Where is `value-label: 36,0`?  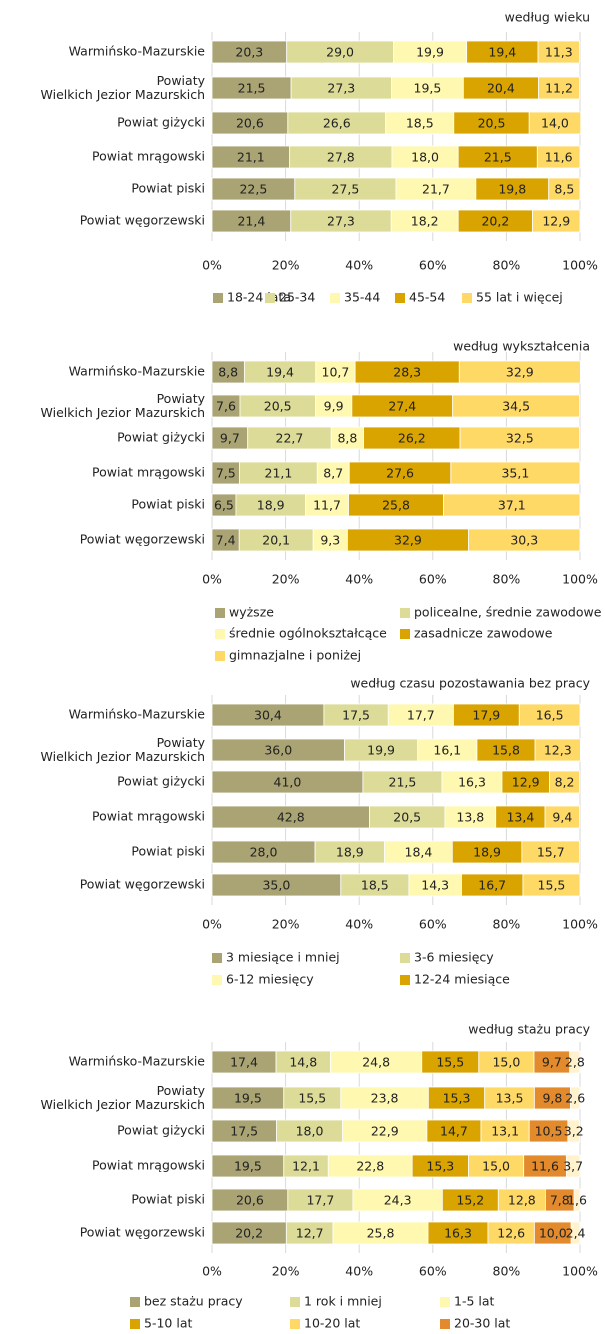
value-label: 36,0 is located at coordinates (278, 750).